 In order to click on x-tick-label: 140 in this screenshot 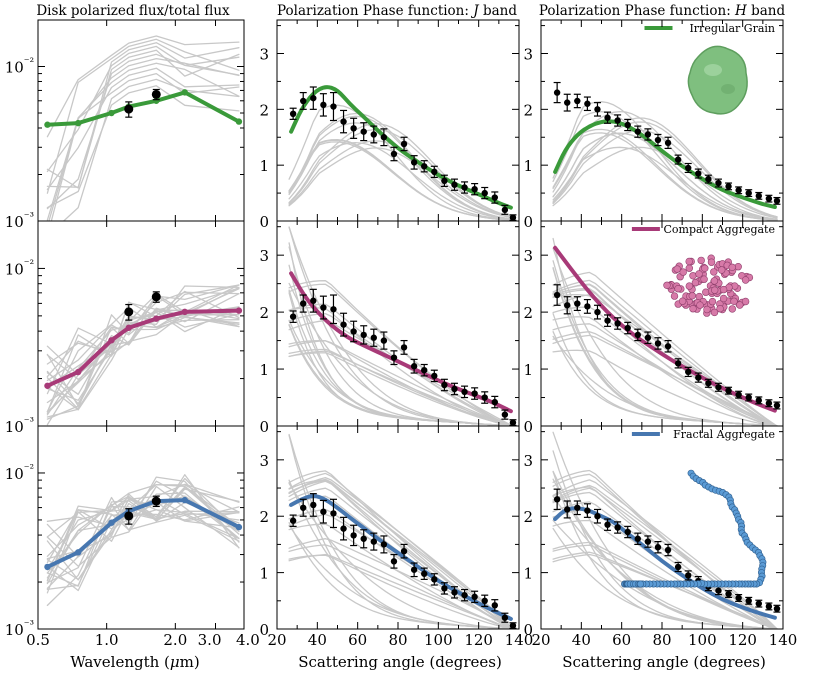, I will do `click(519, 640)`.